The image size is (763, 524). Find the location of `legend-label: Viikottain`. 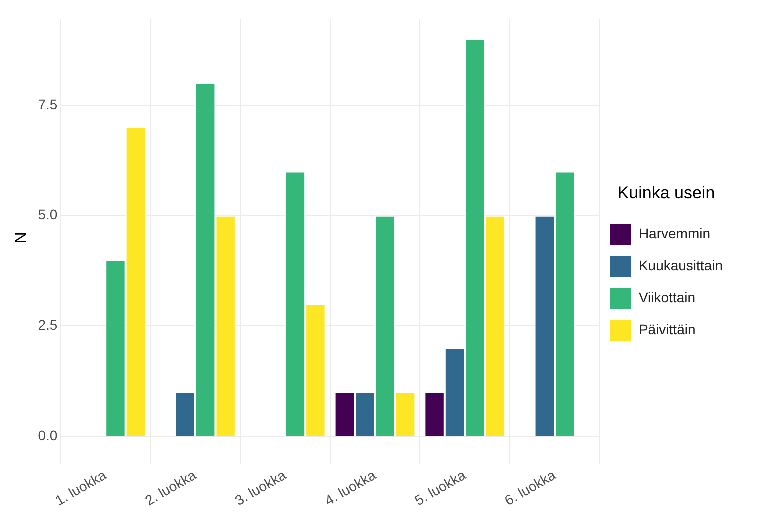

legend-label: Viikottain is located at coordinates (667, 298).